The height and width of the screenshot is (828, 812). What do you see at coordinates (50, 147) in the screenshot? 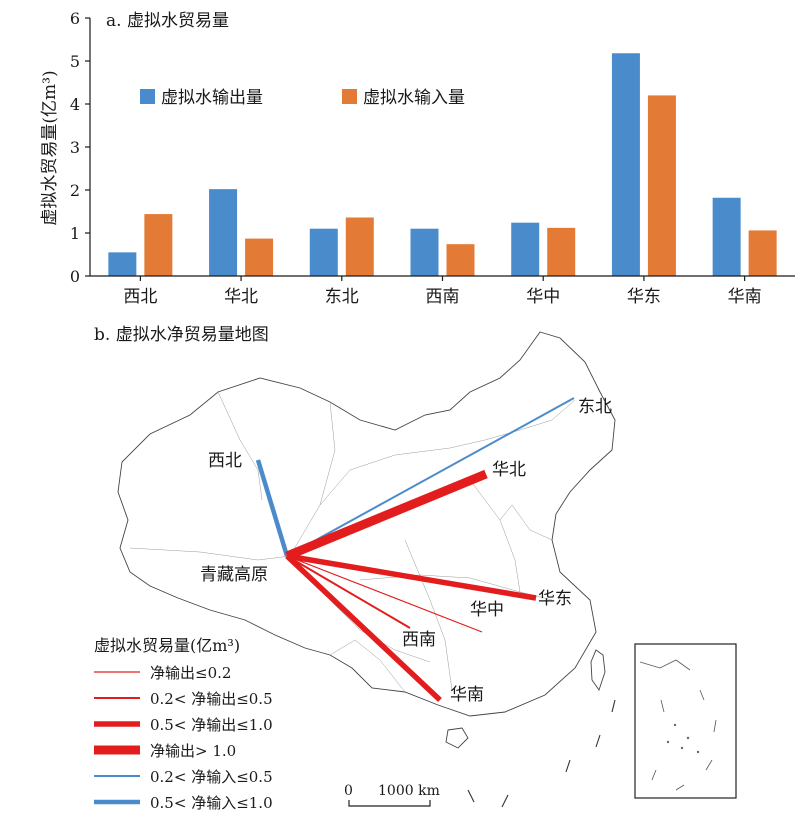
I see `y-axis-label: 虚拟水贸易量(亿m³)` at bounding box center [50, 147].